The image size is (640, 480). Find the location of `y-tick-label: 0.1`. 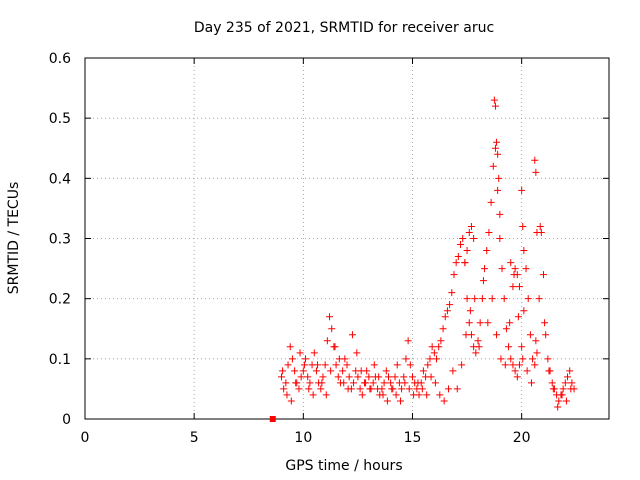

y-tick-label: 0.1 is located at coordinates (60, 360).